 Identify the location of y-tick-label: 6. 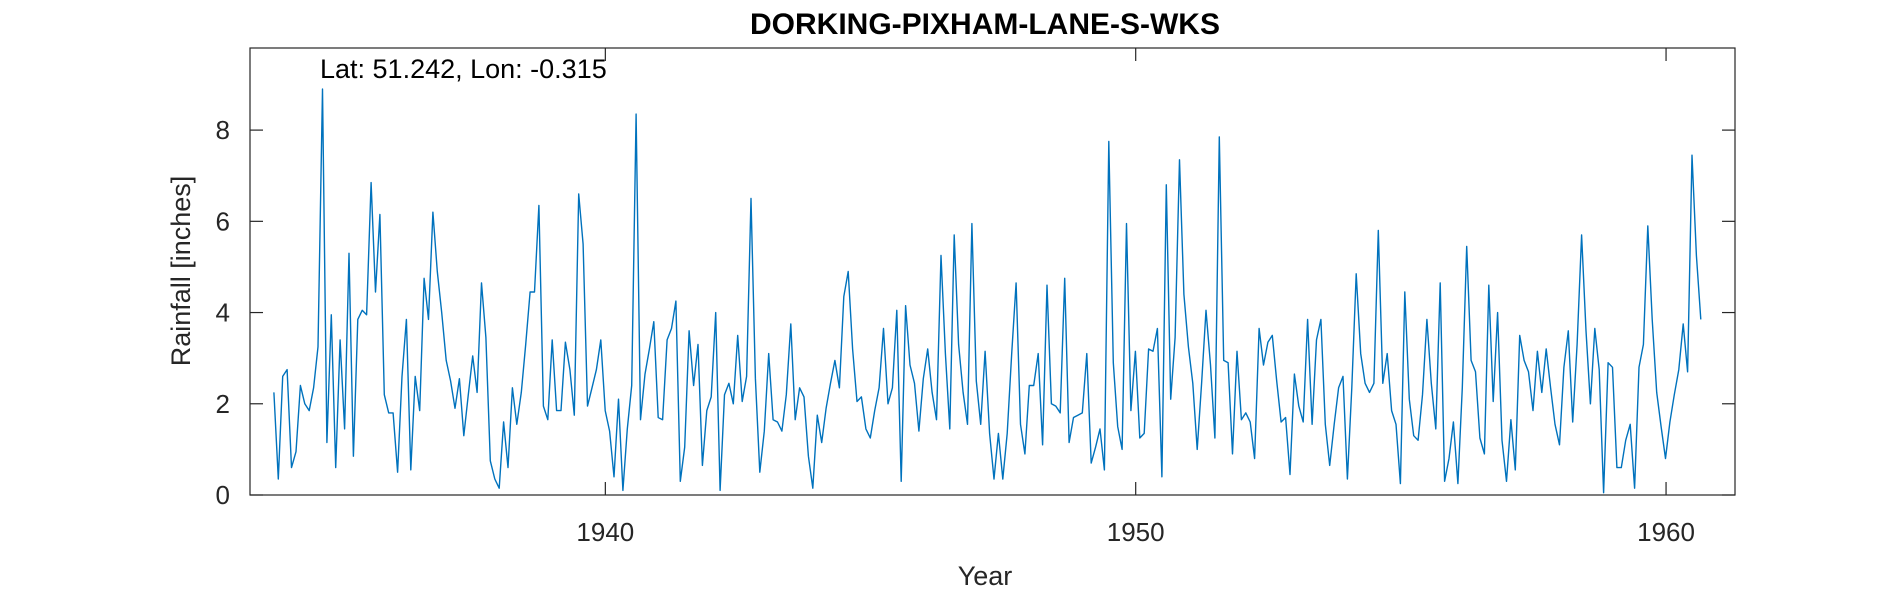
(223, 221).